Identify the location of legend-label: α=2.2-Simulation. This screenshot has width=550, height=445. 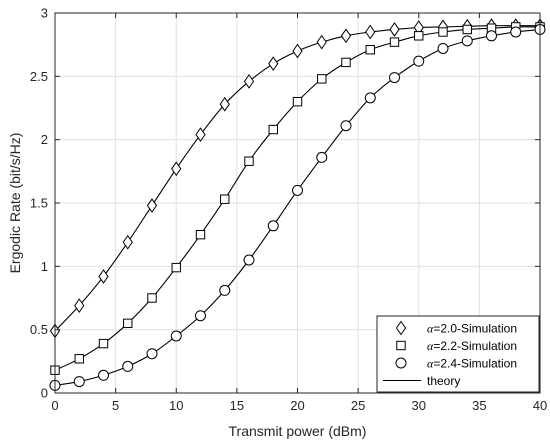
(472, 346).